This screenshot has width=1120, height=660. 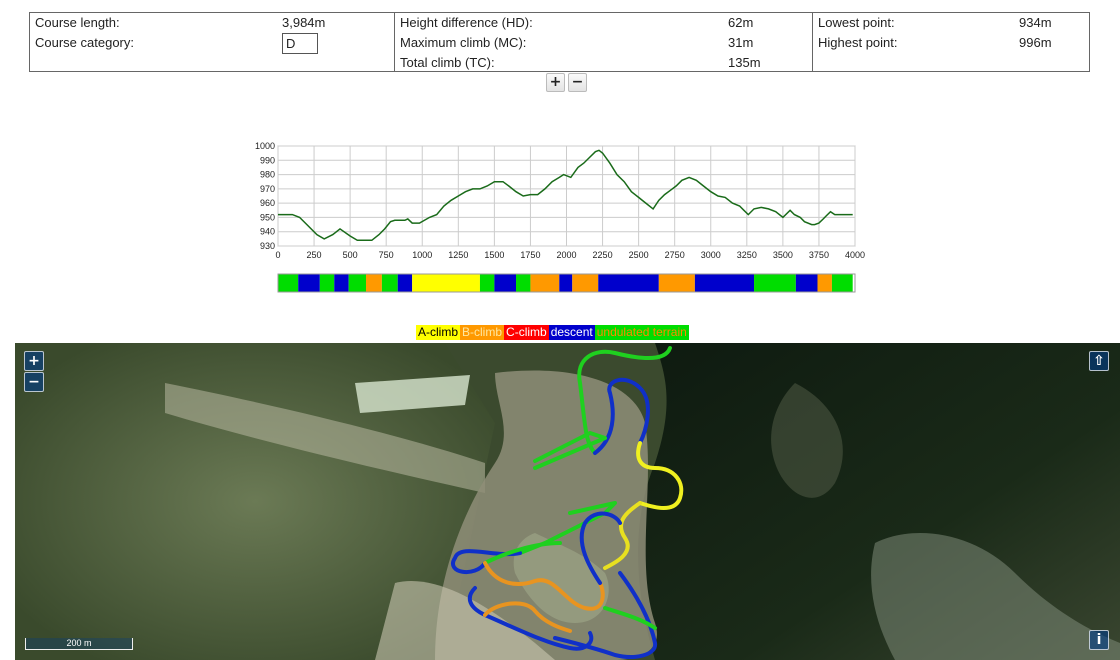 I want to click on y-tick-label: 990, so click(x=267, y=160).